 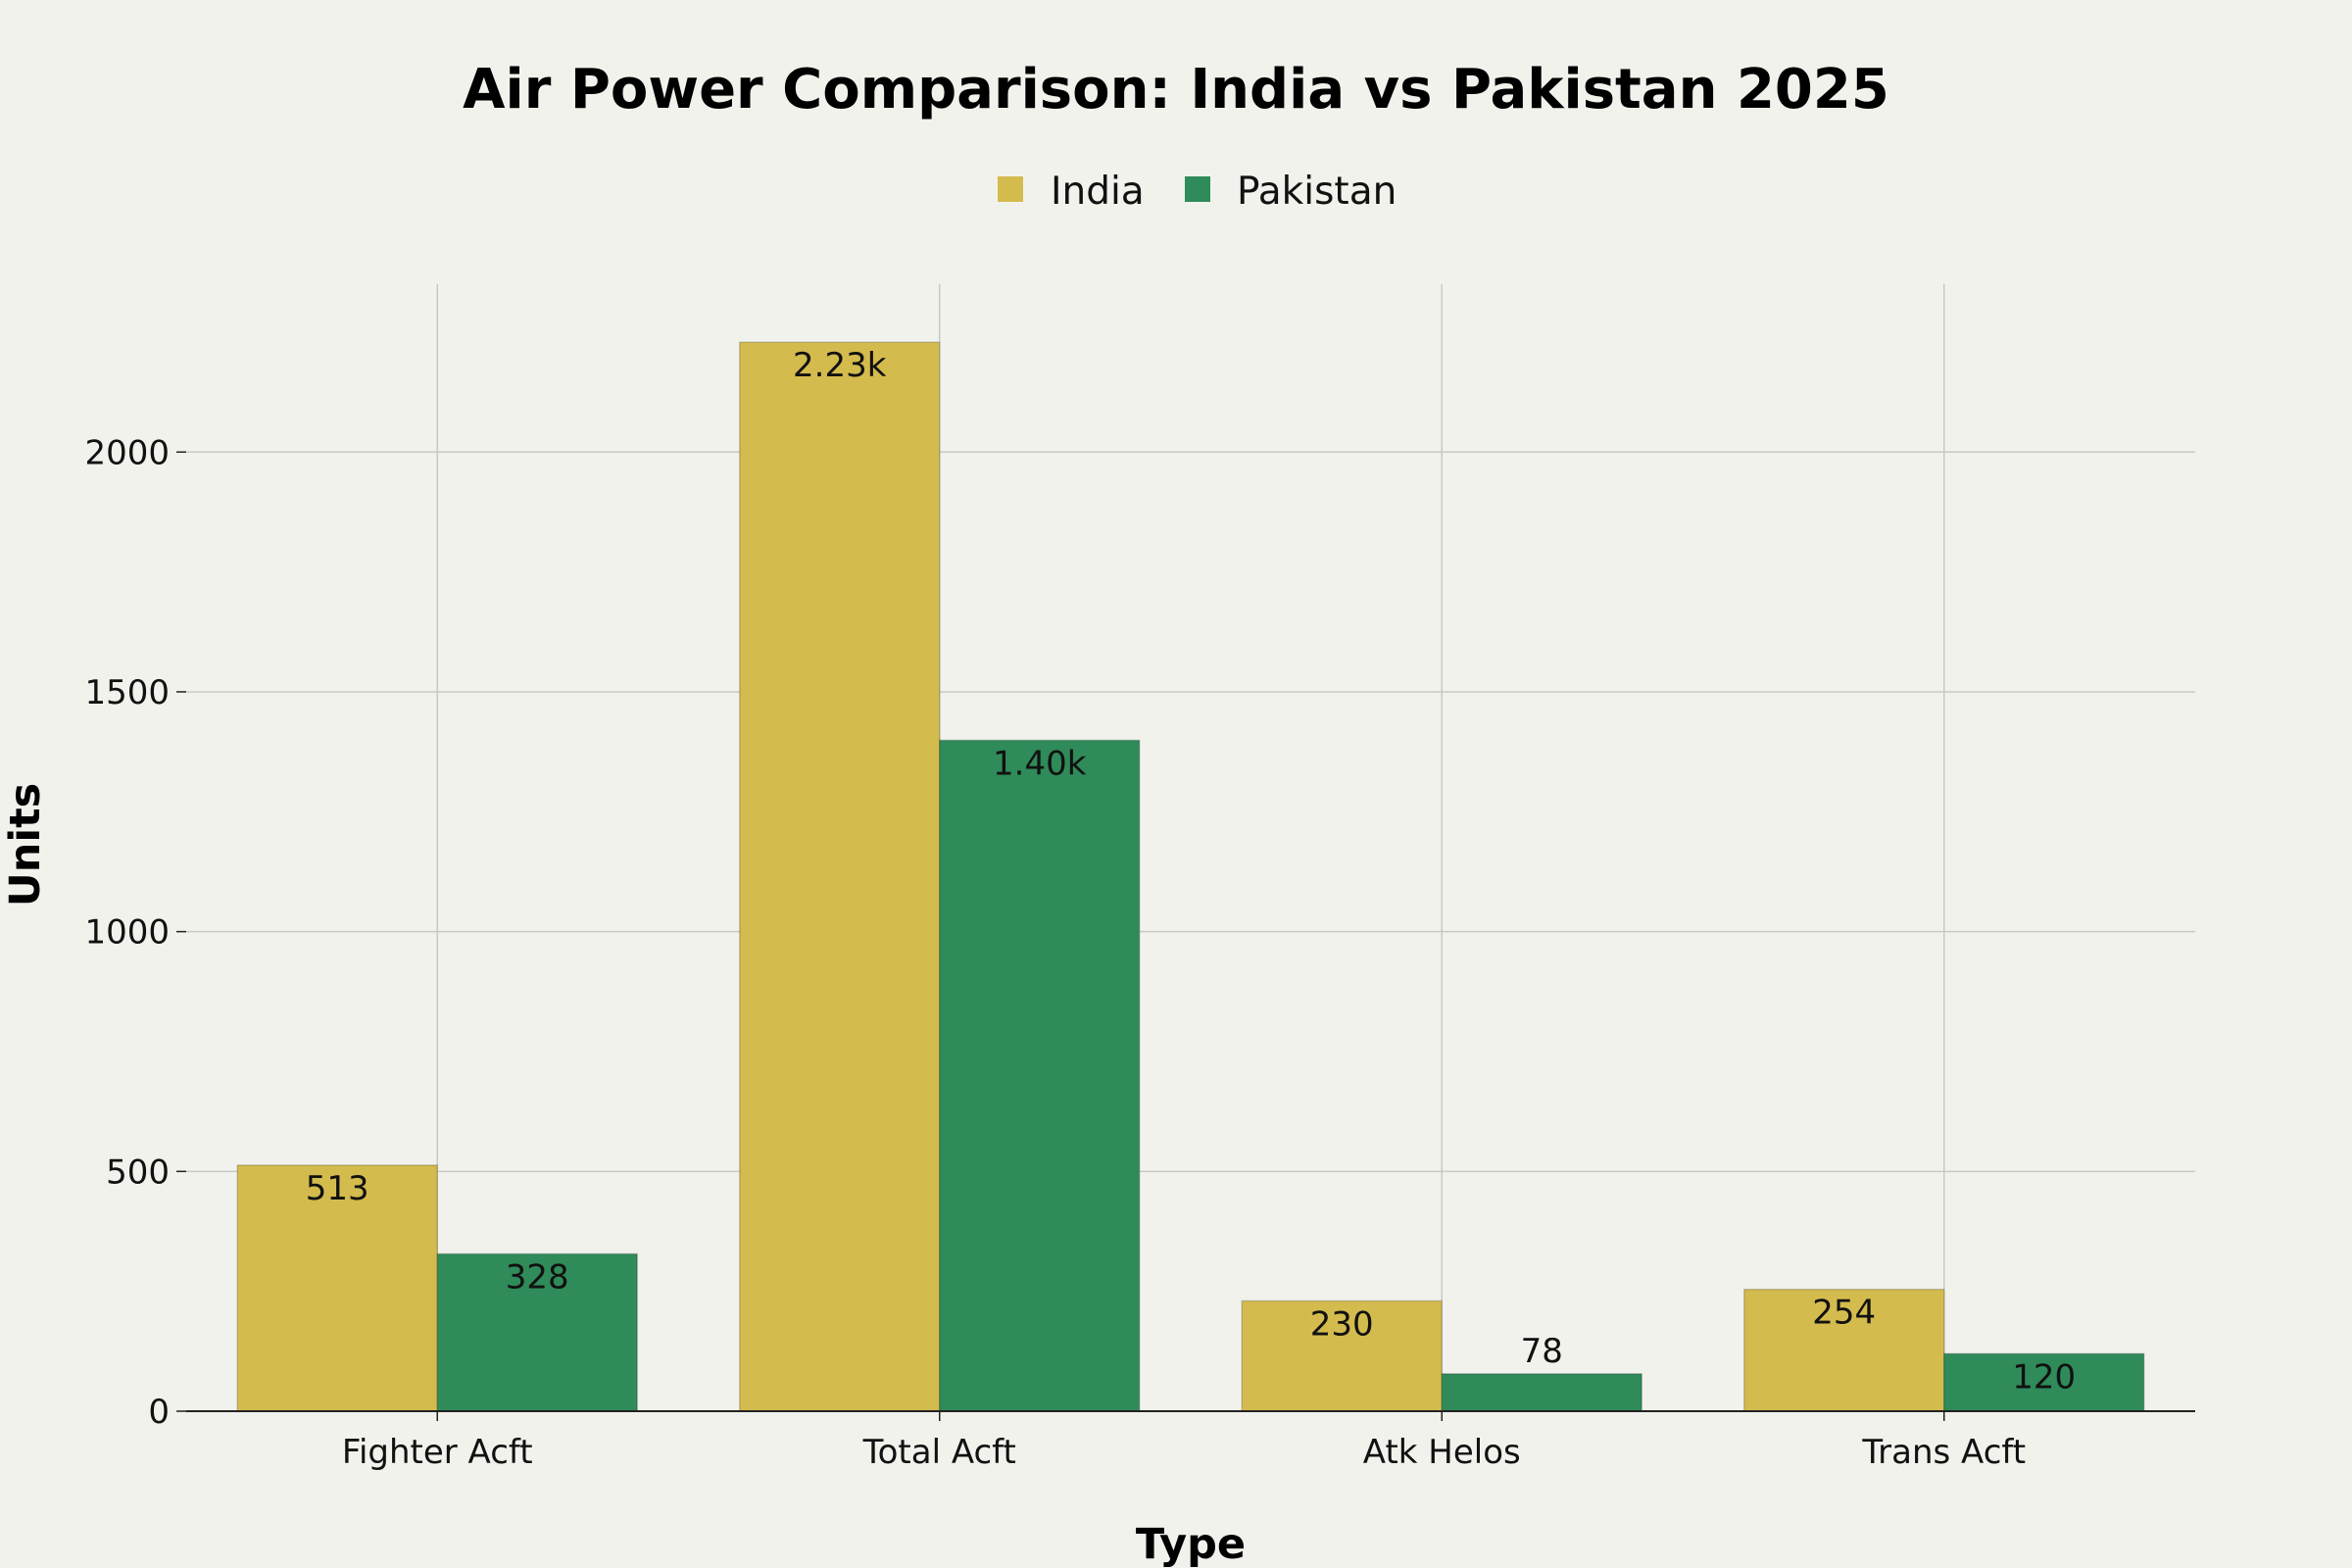 What do you see at coordinates (1342, 1324) in the screenshot?
I see `data-label: 230` at bounding box center [1342, 1324].